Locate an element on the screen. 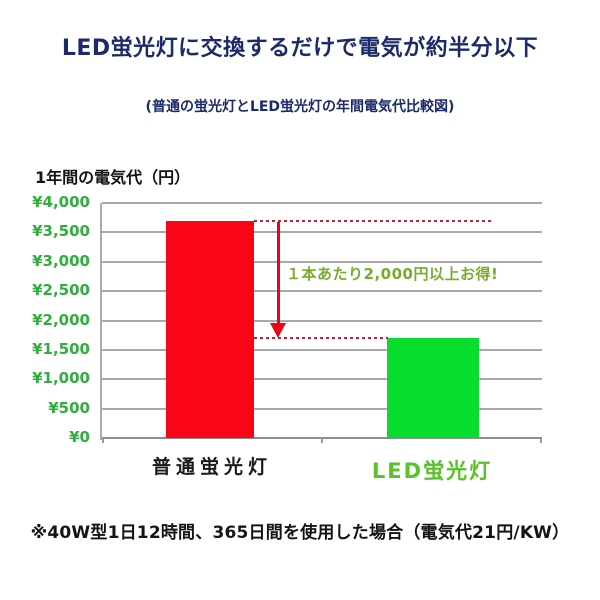  y-tick-label: ¥2,000 is located at coordinates (61, 319).